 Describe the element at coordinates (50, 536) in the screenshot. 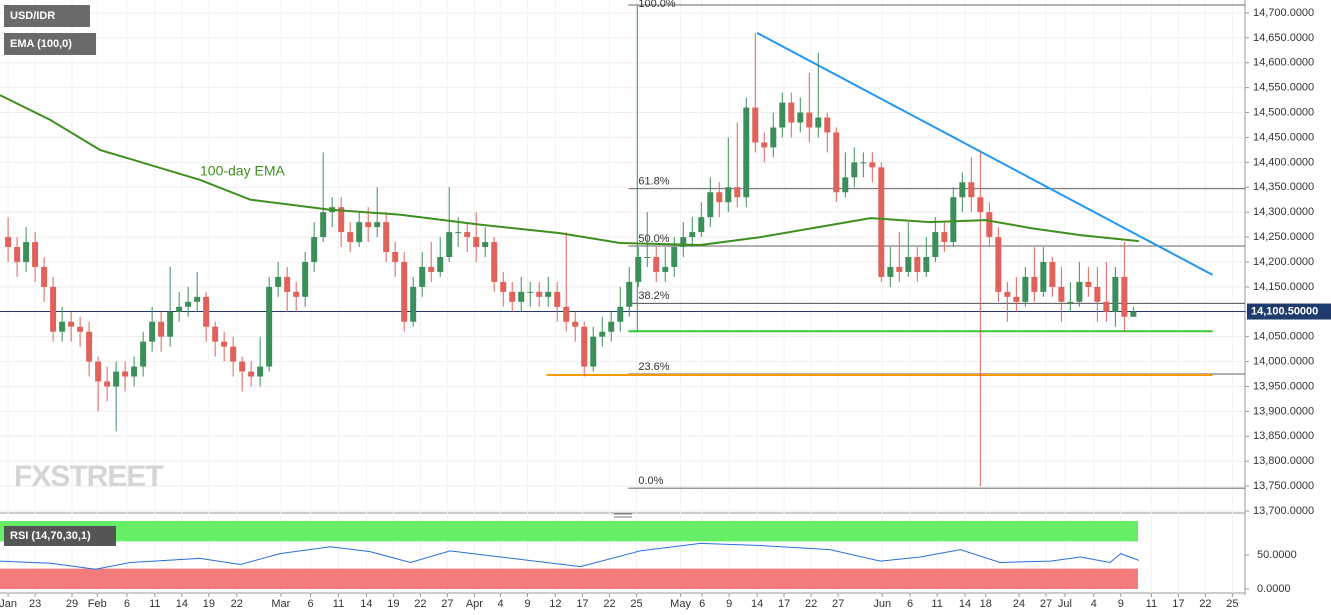

I see `rsi-label: RSI (14,70,30,1)` at that location.